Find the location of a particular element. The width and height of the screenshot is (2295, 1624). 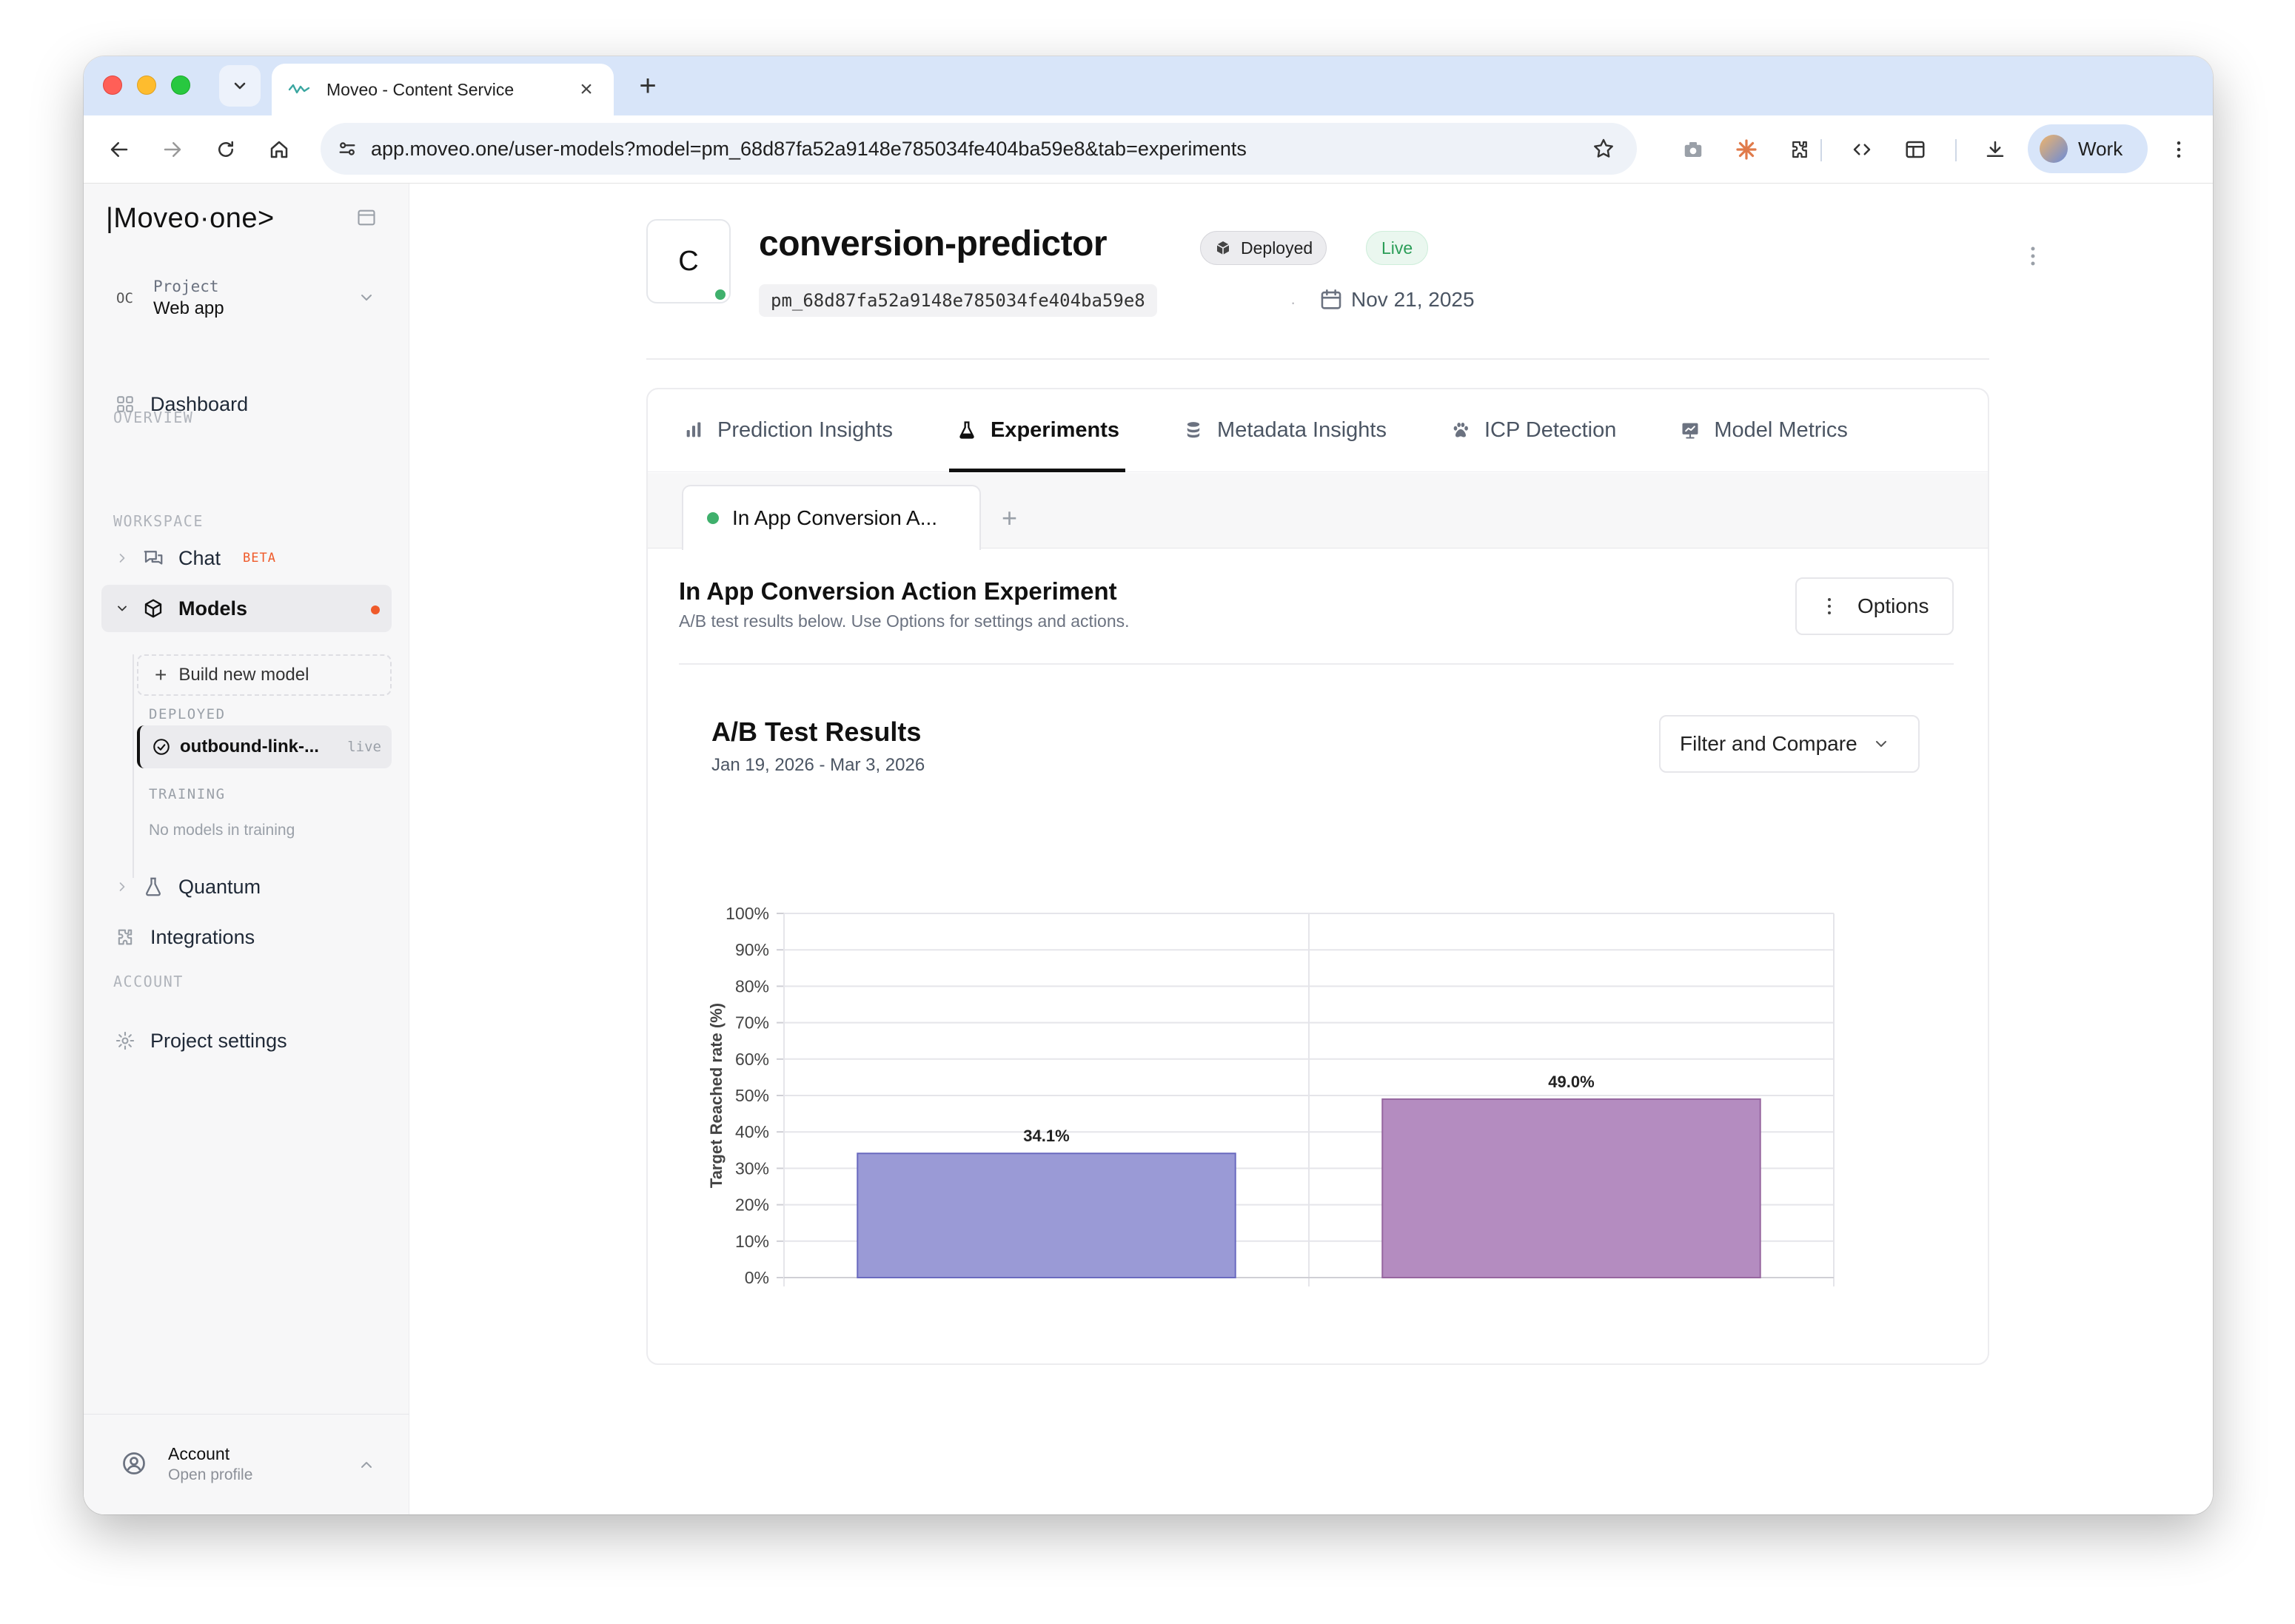

tab-icp-detection: ICP Detection is located at coordinates (1532, 430).